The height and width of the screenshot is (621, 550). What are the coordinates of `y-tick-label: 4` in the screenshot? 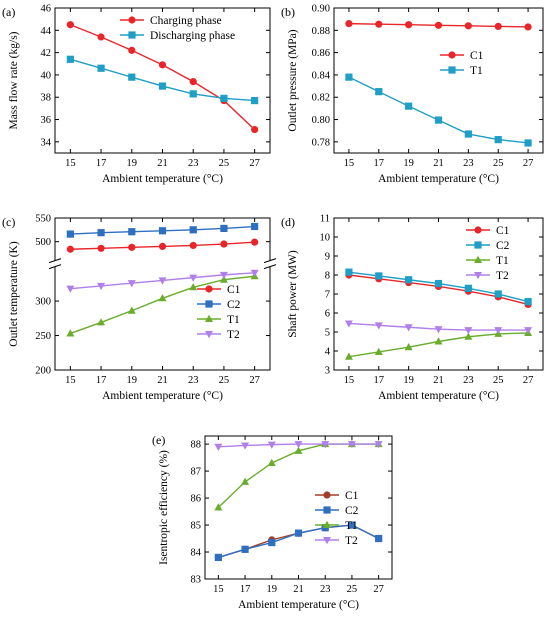 It's located at (328, 352).